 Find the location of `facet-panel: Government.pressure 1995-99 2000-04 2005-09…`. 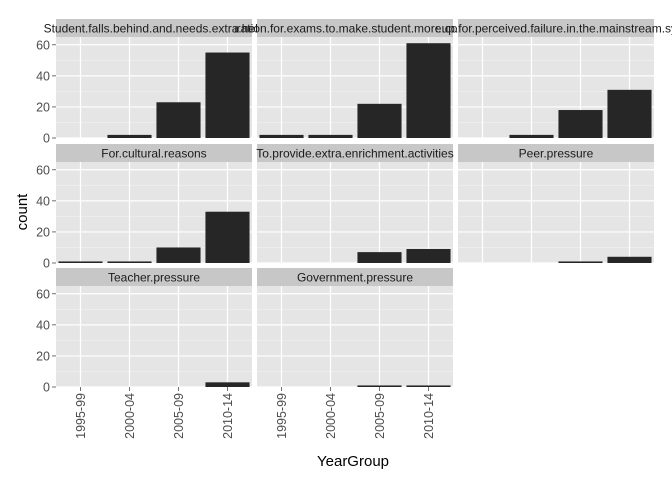

facet-panel: Government.pressure 1995-99 2000-04 2005-09… is located at coordinates (355, 353).